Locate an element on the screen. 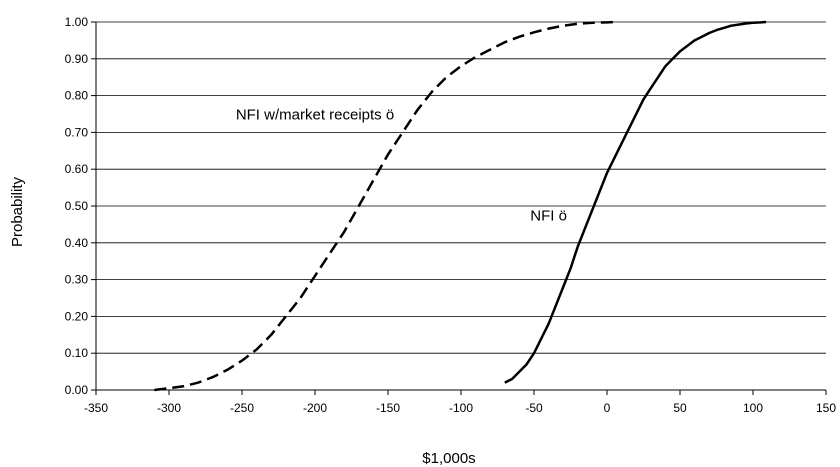 The image size is (840, 467). y-tick-label-5: 0.50 is located at coordinates (77, 206).